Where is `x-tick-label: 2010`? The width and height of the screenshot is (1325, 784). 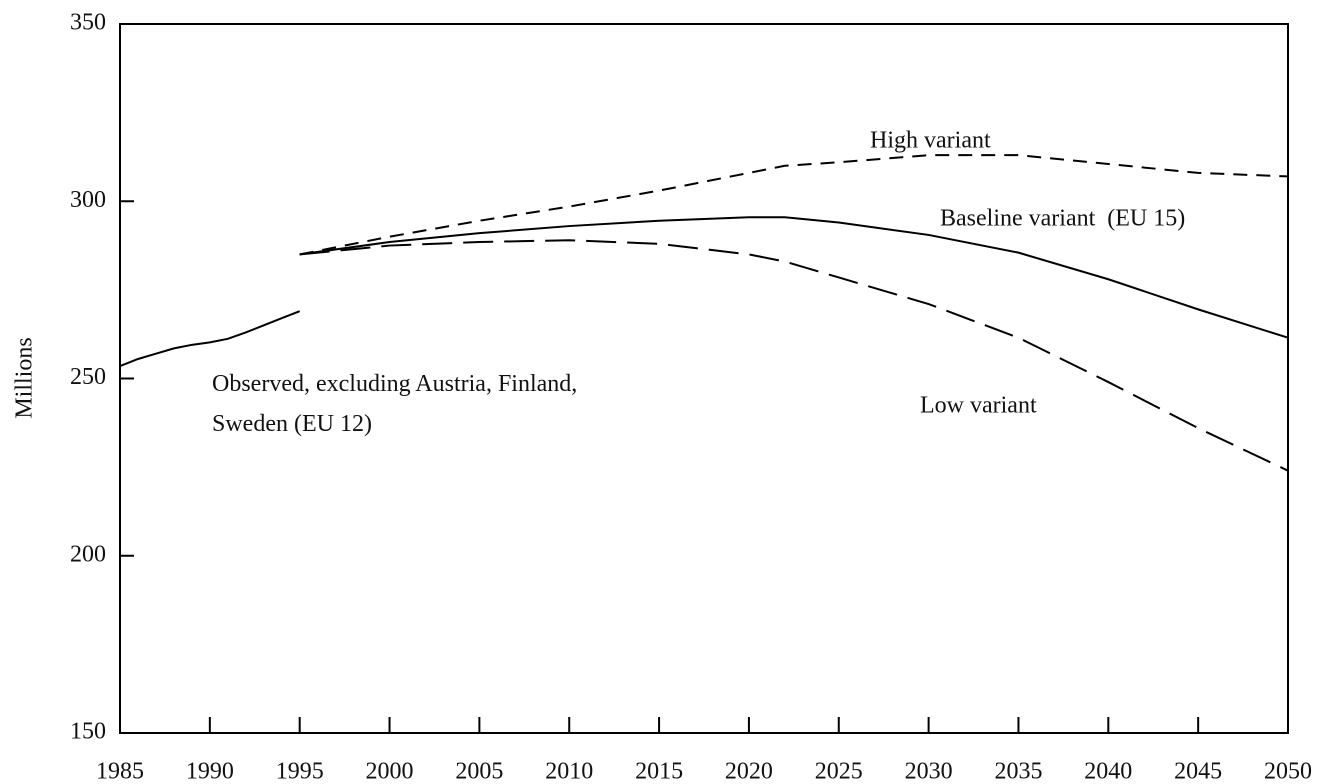 x-tick-label: 2010 is located at coordinates (569, 771).